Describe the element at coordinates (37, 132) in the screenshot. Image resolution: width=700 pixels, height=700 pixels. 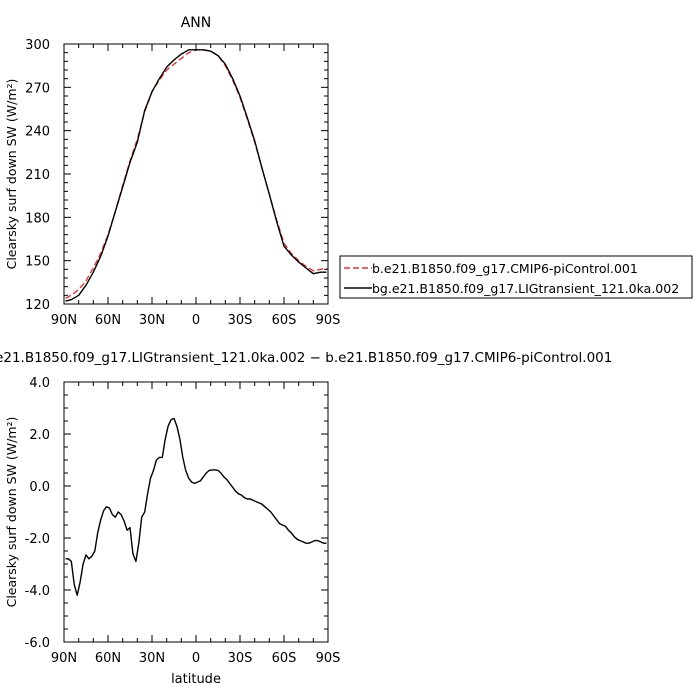
I see `y-tick-label: 240` at that location.